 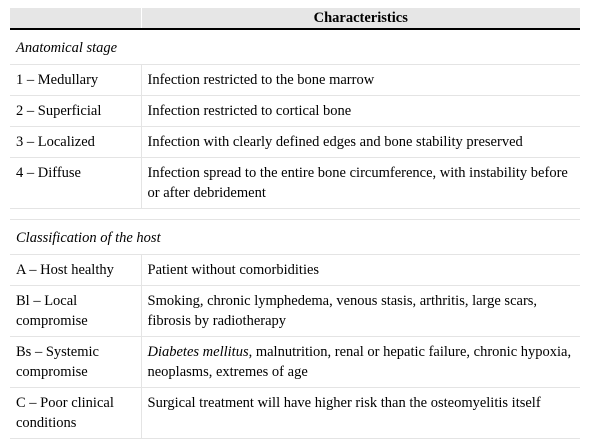 What do you see at coordinates (76, 183) in the screenshot?
I see `row-label: 4 – Diffuse` at bounding box center [76, 183].